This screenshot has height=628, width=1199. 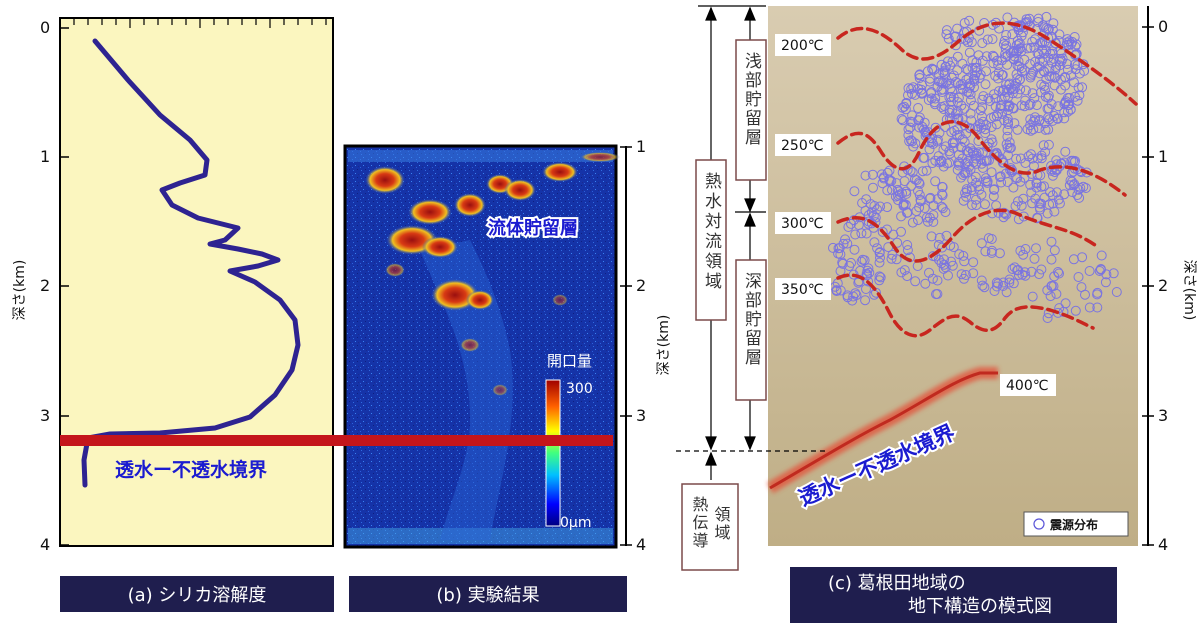 What do you see at coordinates (488, 594) in the screenshot?
I see `caption-b: (b) 実験結果` at bounding box center [488, 594].